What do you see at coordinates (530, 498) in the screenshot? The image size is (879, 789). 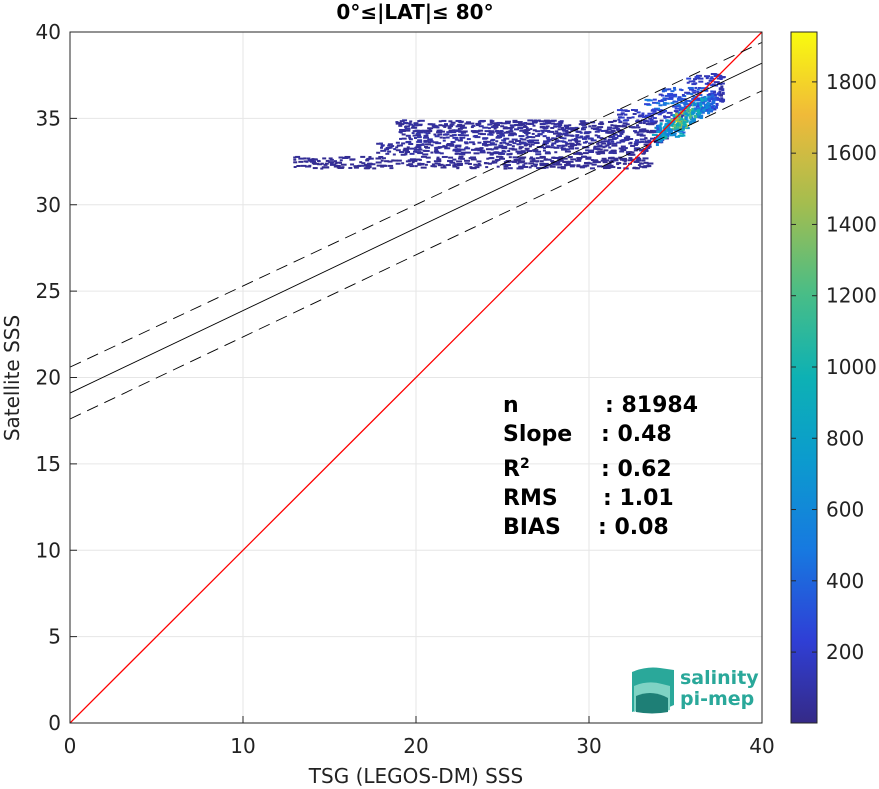 I see `stat-label: RMS` at bounding box center [530, 498].